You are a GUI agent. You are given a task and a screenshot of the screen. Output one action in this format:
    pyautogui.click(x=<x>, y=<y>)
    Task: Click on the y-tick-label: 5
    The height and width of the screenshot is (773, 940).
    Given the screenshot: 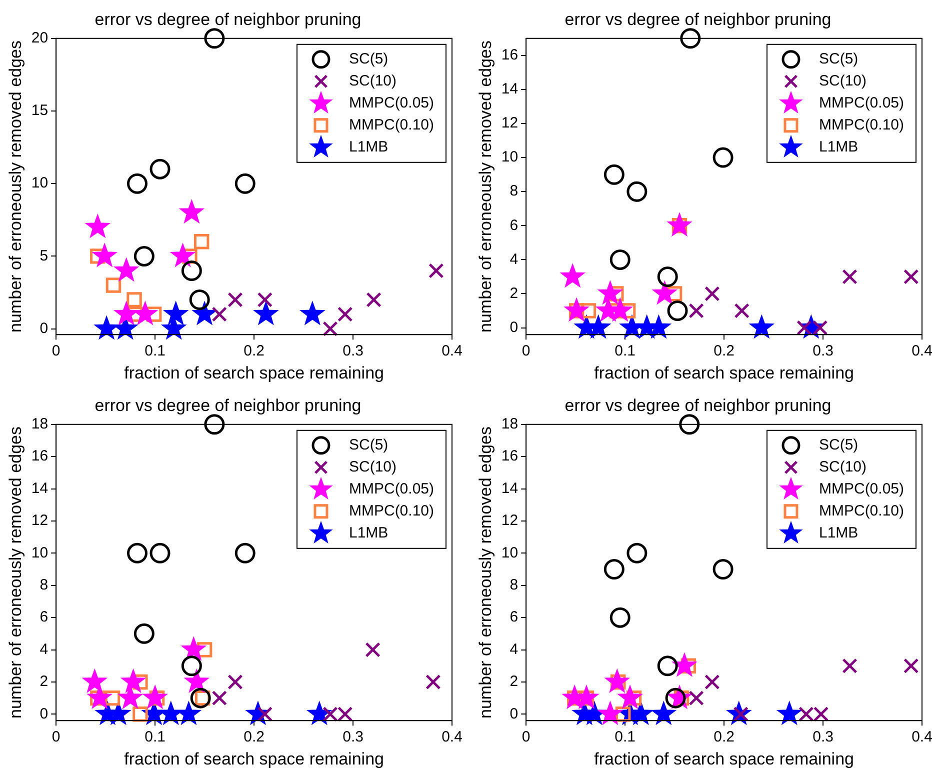 What is the action you would take?
    pyautogui.click(x=44, y=255)
    